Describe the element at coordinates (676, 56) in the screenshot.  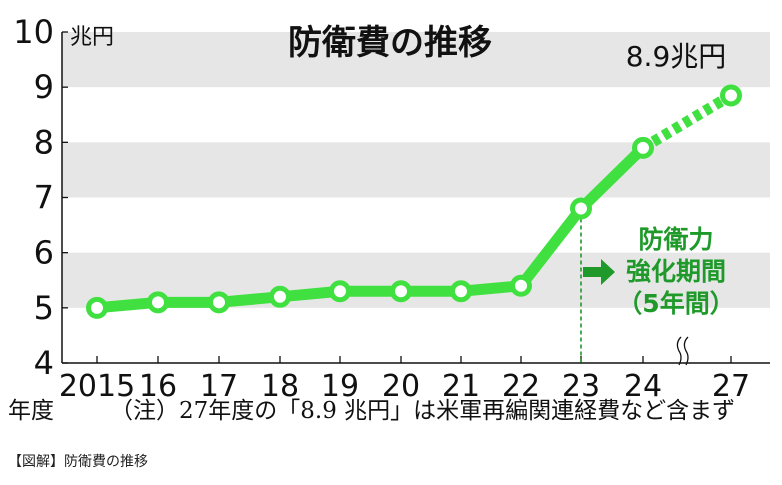
I see `value-callout: 8.9兆円` at that location.